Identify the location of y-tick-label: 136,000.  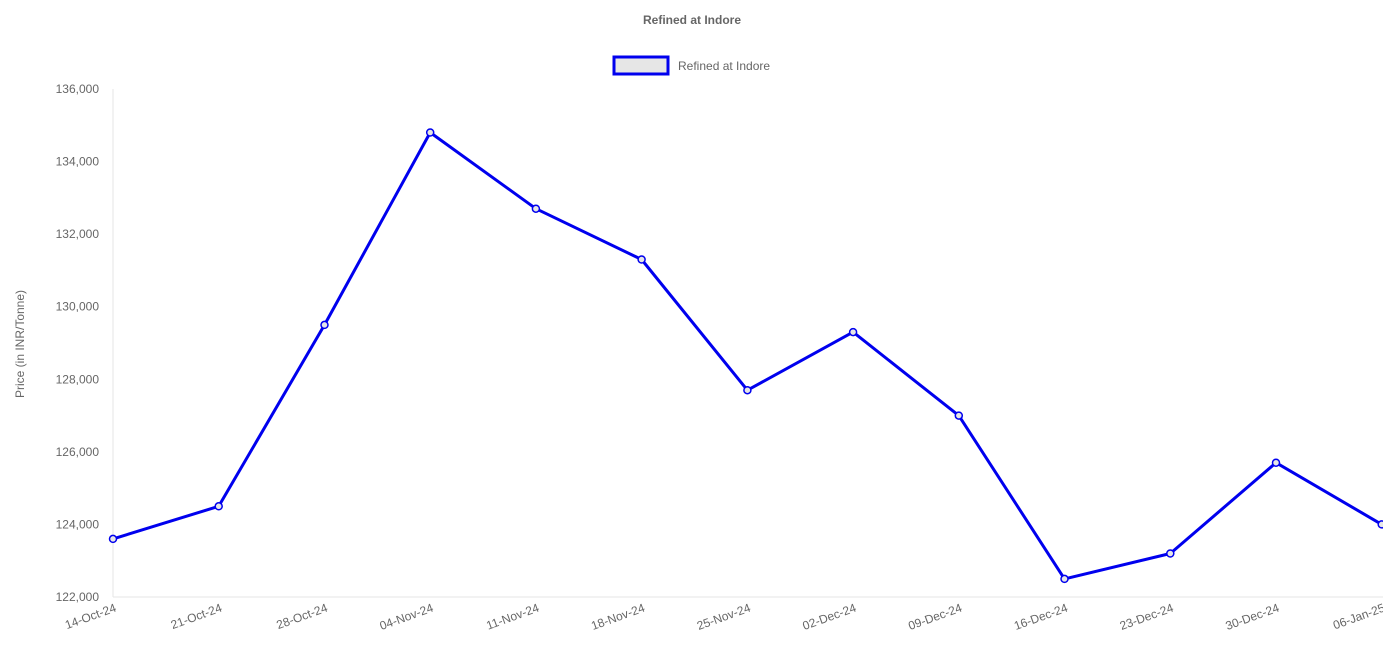
(78, 89).